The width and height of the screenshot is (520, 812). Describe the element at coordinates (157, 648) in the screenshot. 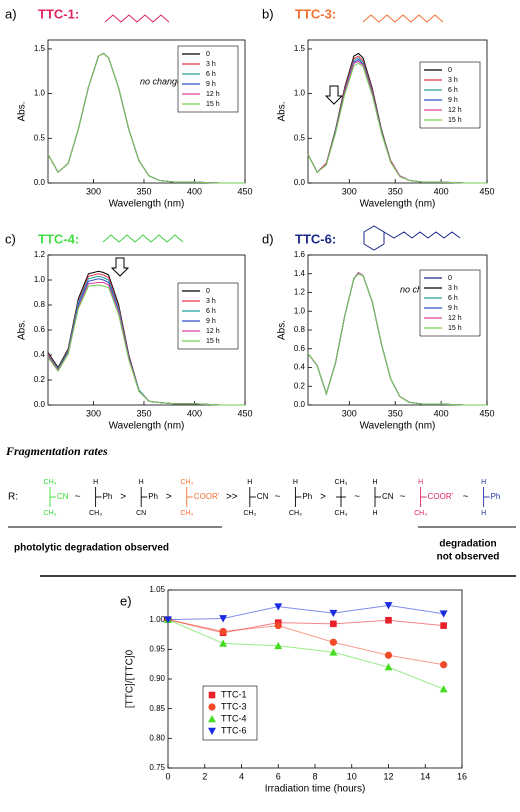

I see `y-tick-label: 0.95` at that location.